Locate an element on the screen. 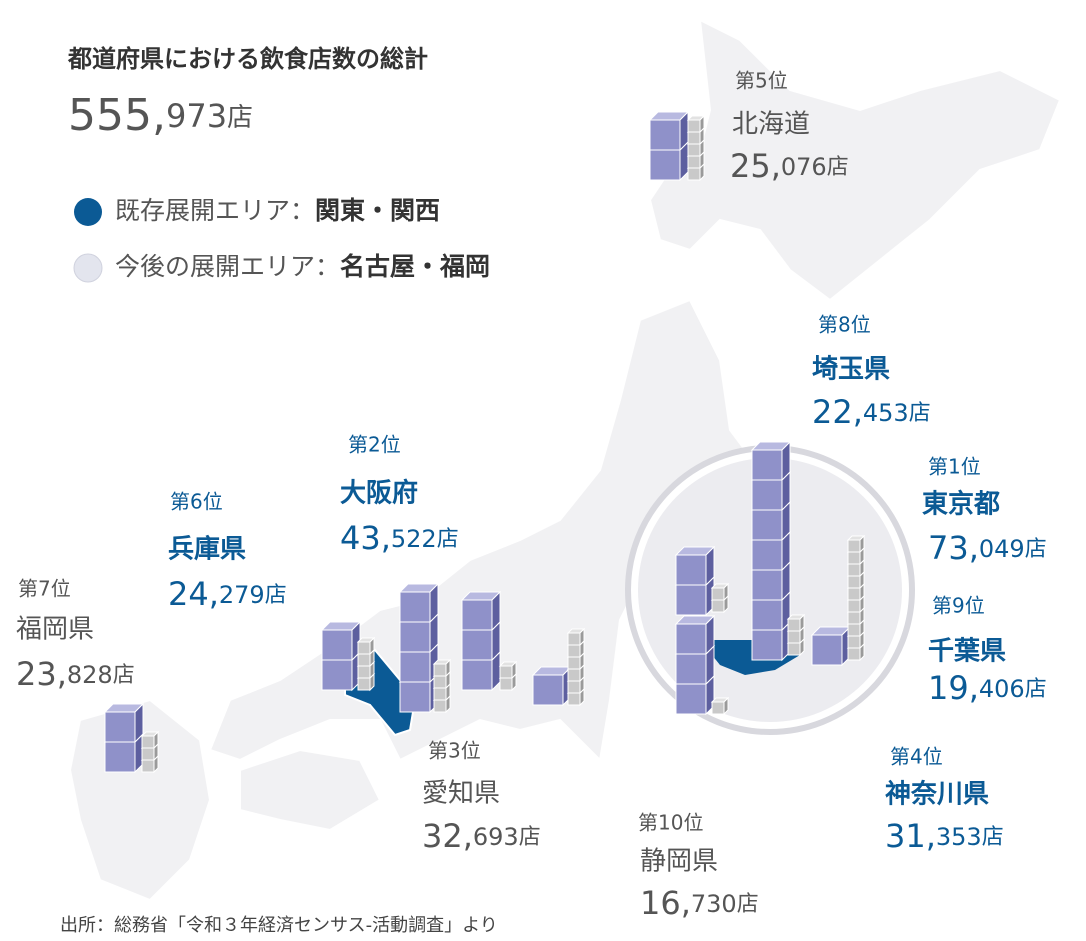 The image size is (1086, 941). store-count: 31,353店 is located at coordinates (944, 836).